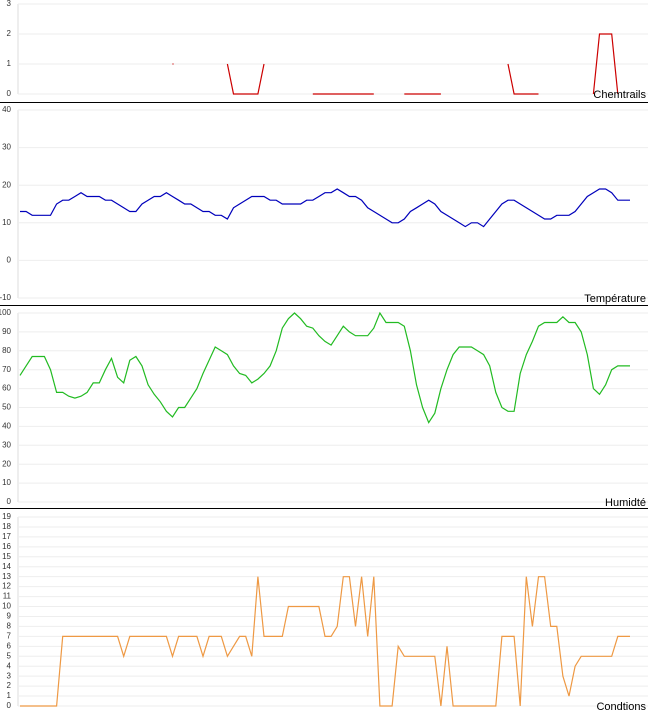  I want to click on y-tick-label: 7, so click(9, 635).